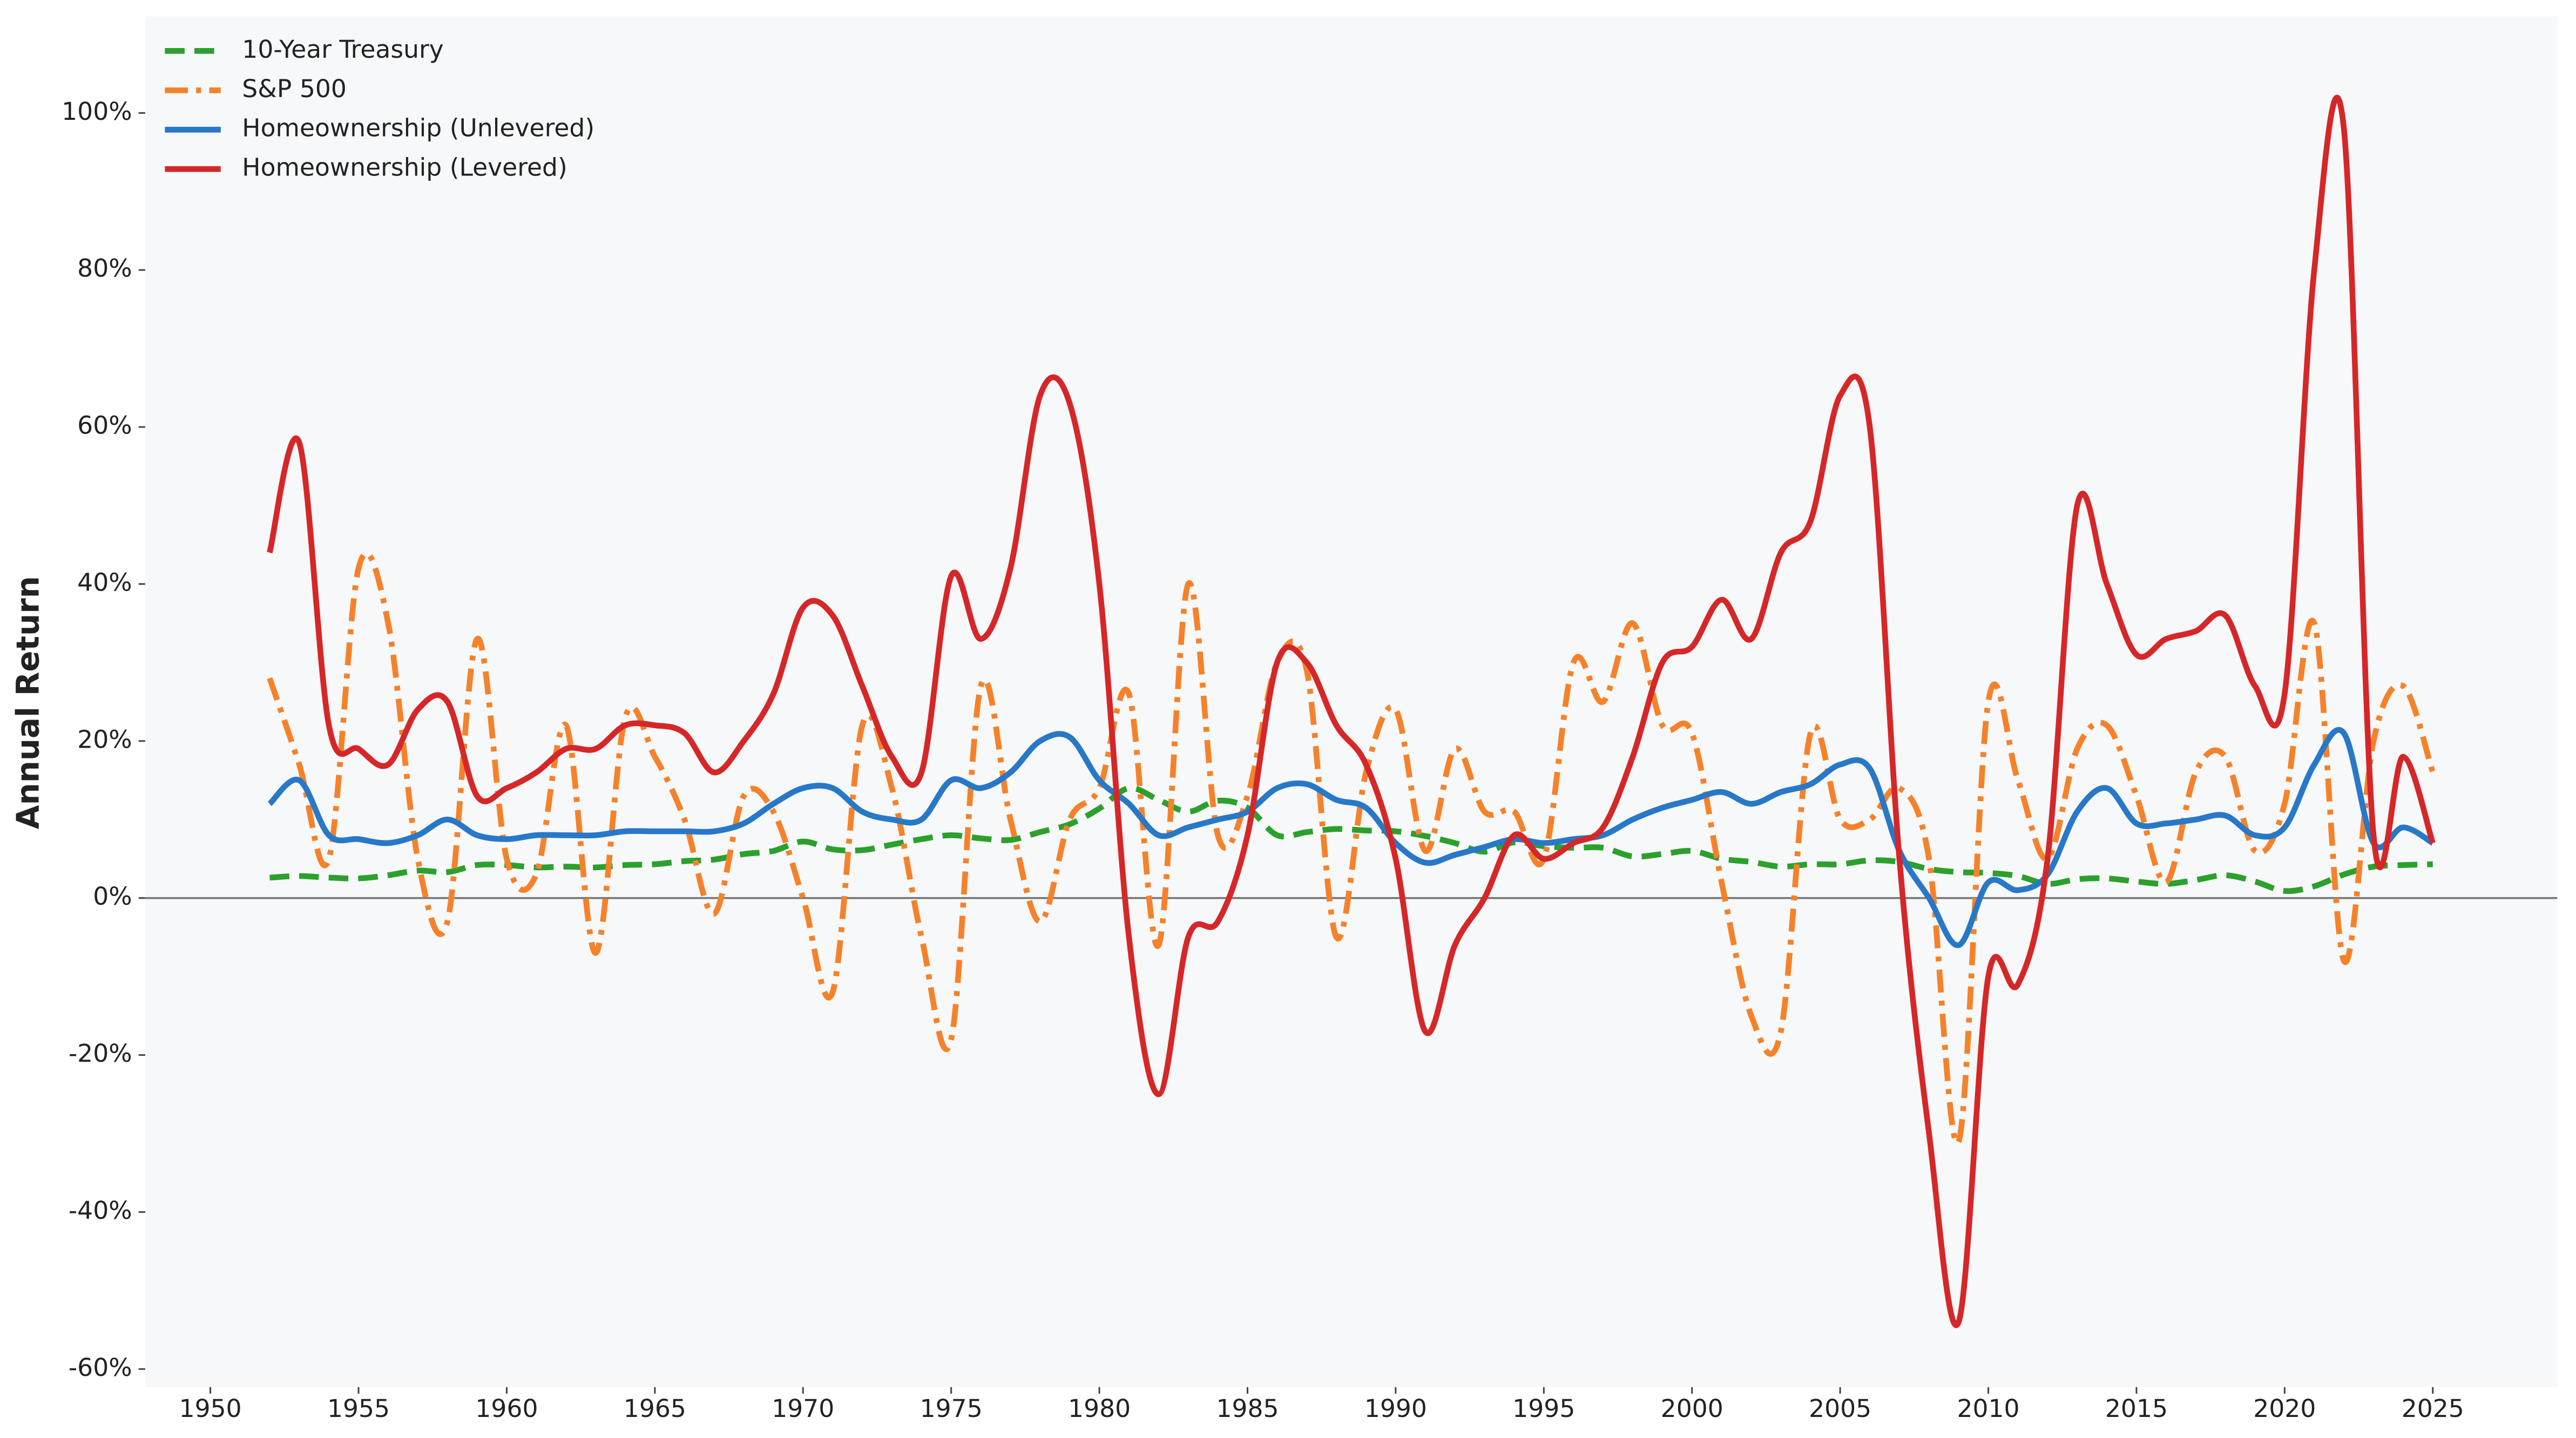 The height and width of the screenshot is (1438, 2576). I want to click on y-tick-label: 20%, so click(105, 739).